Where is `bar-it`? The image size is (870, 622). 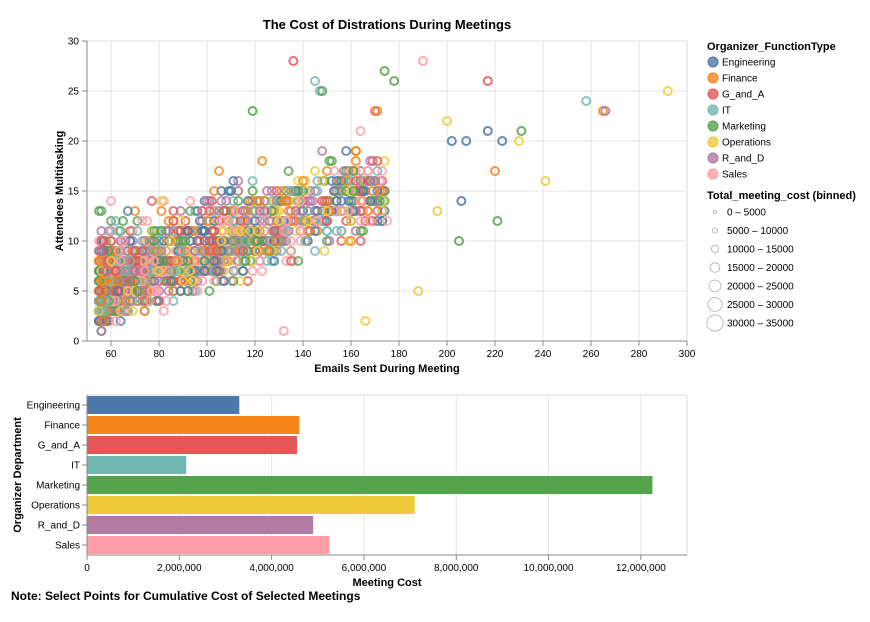
bar-it is located at coordinates (137, 465).